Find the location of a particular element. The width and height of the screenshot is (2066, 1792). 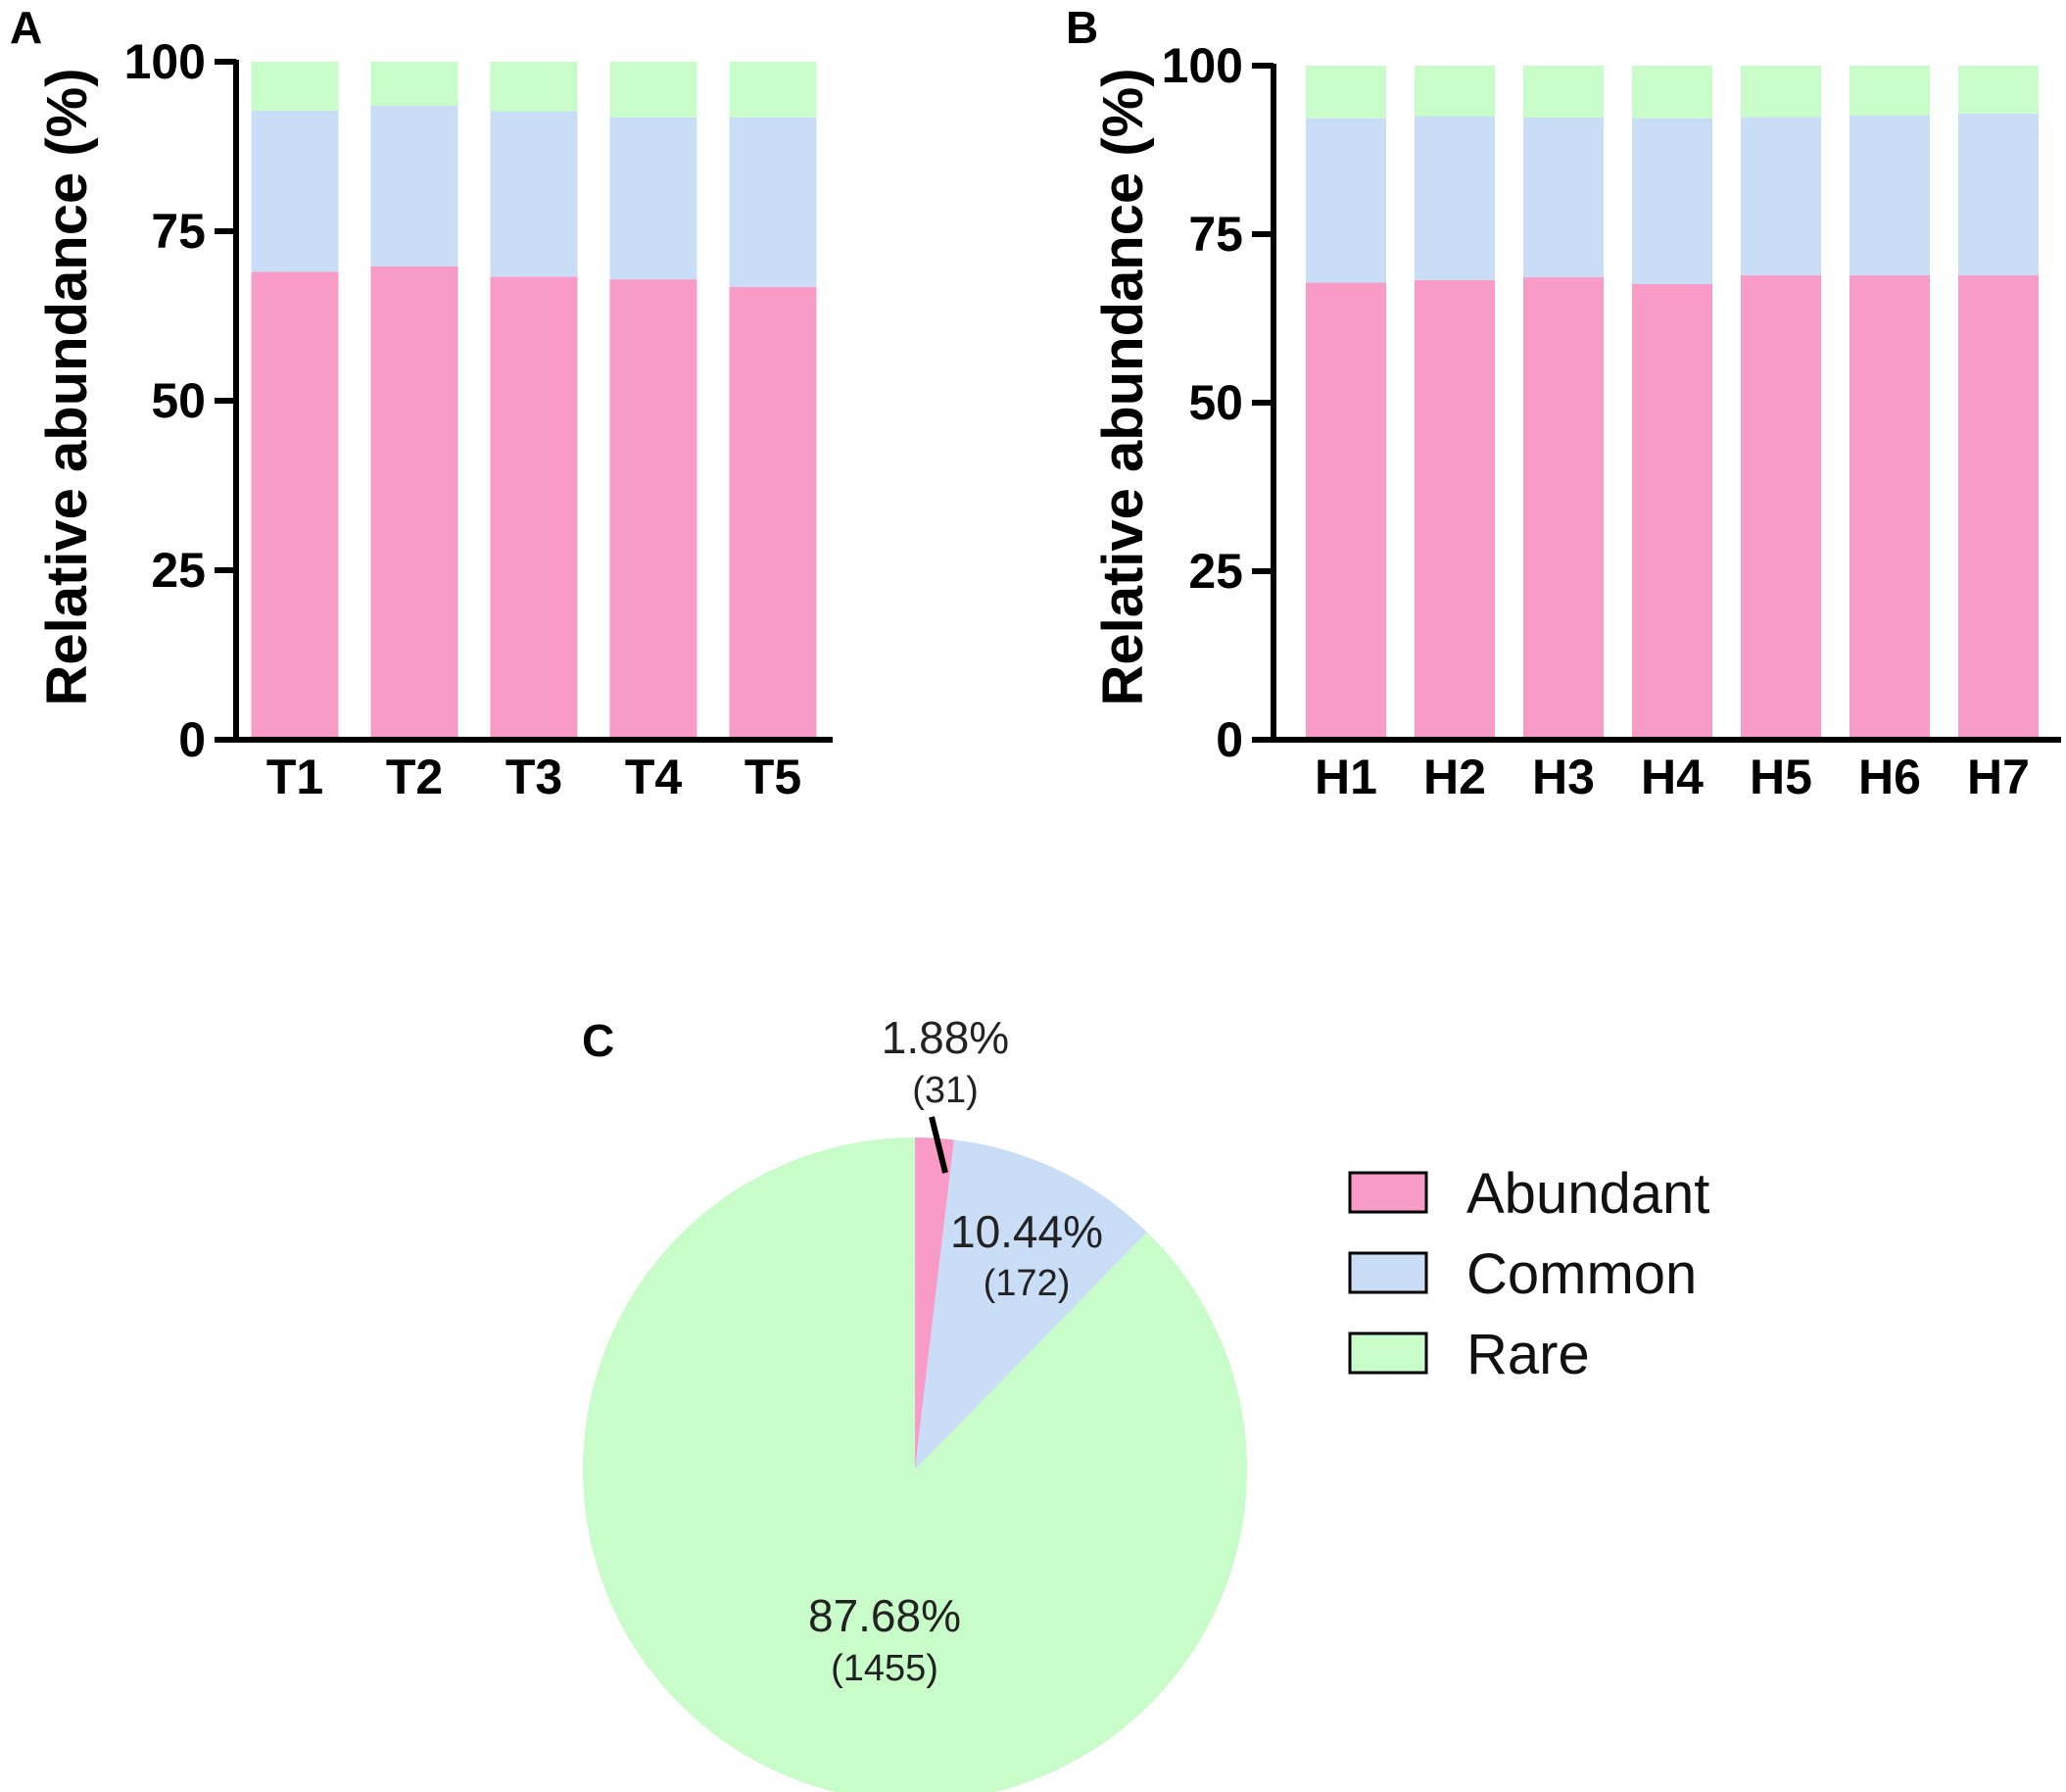

panel-b-bar-h6-rare is located at coordinates (1890, 91).